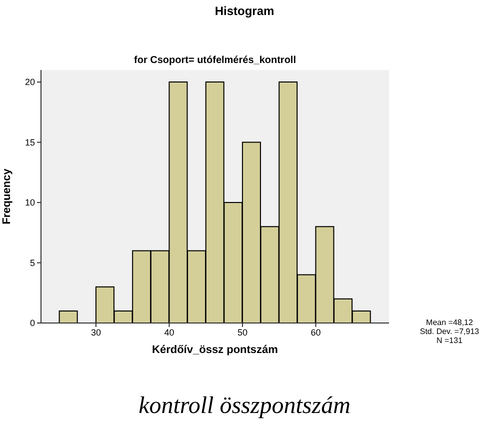 This screenshot has height=425, width=489. Describe the element at coordinates (449, 322) in the screenshot. I see `text: Mean =48,12` at that location.